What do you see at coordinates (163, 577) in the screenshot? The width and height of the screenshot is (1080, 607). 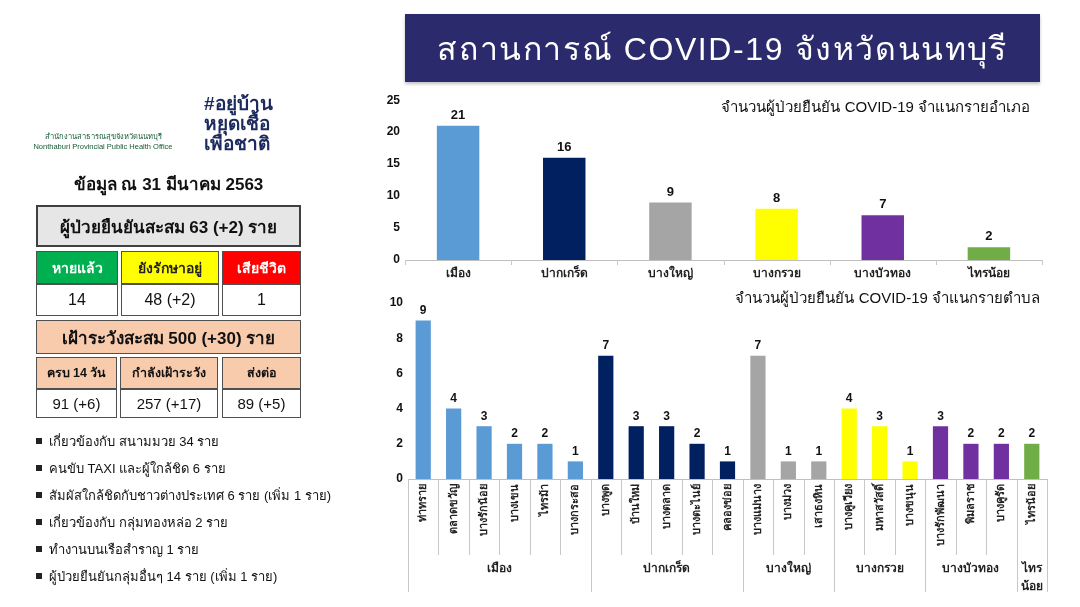 I see `text: ผู้ป่วยยืนยันกลุ่มอื่นๆ 14 ราย (เพิ่ม 1 ราย)` at bounding box center [163, 577].